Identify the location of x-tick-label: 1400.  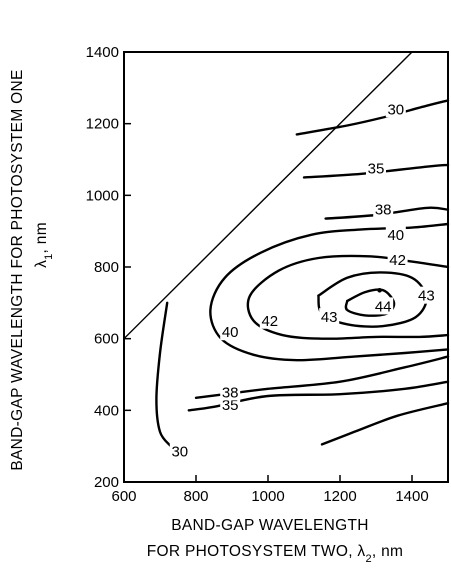
(411, 496).